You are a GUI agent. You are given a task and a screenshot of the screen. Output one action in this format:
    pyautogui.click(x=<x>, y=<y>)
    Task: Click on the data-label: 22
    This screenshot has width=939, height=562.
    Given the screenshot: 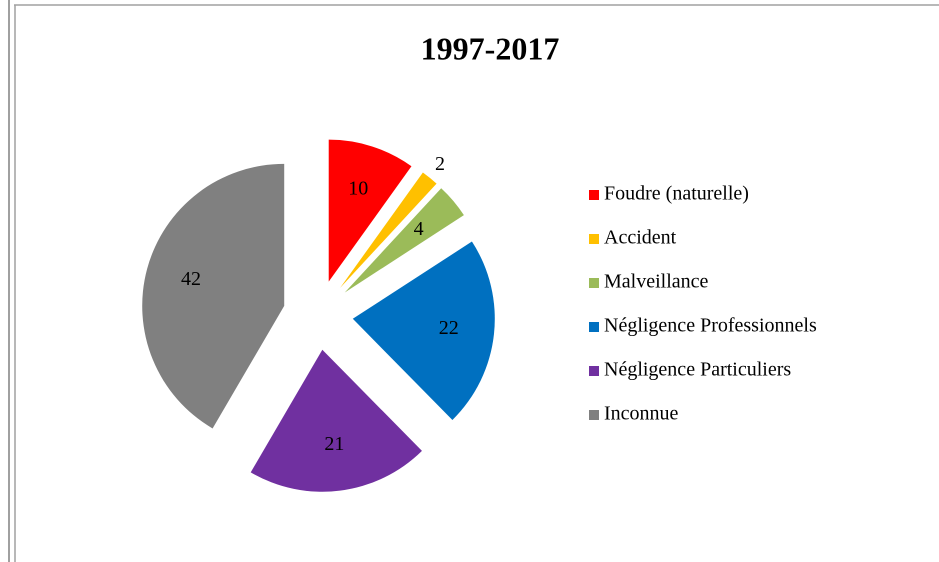 What is the action you would take?
    pyautogui.click(x=449, y=328)
    